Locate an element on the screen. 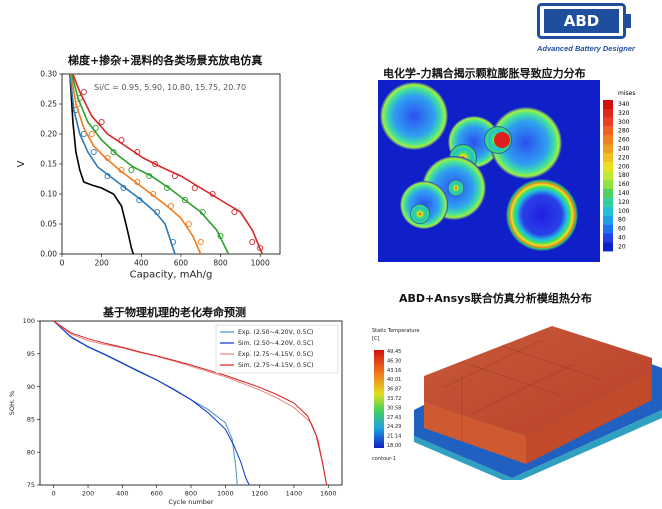 Image resolution: width=662 pixels, height=509 pixels. stress-colorbar-tick: 20 is located at coordinates (622, 246).